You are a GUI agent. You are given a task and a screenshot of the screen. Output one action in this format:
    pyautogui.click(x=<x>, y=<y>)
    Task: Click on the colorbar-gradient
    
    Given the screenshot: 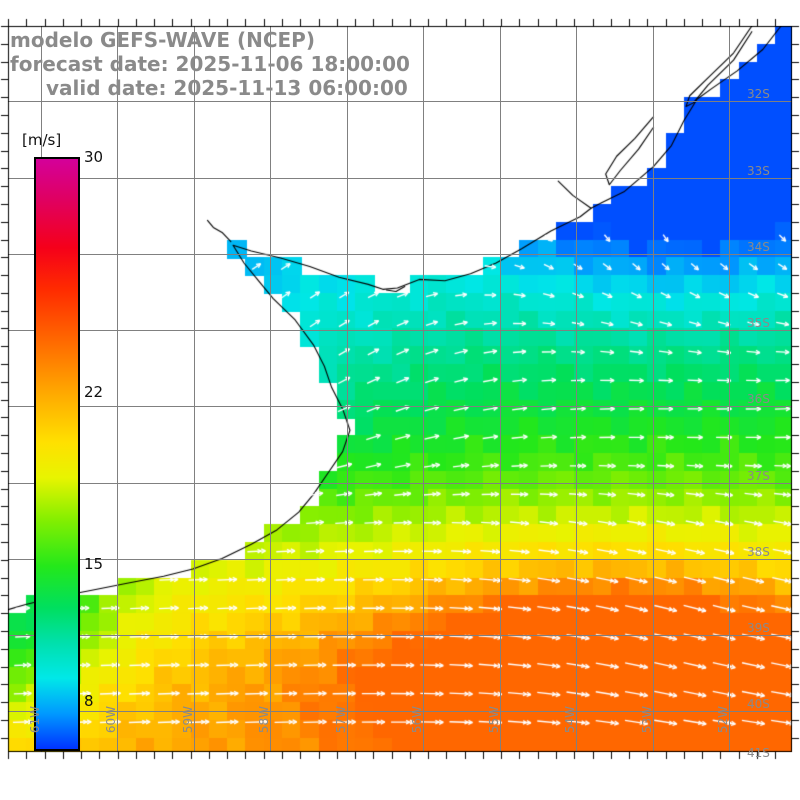 What is the action you would take?
    pyautogui.click(x=57, y=454)
    